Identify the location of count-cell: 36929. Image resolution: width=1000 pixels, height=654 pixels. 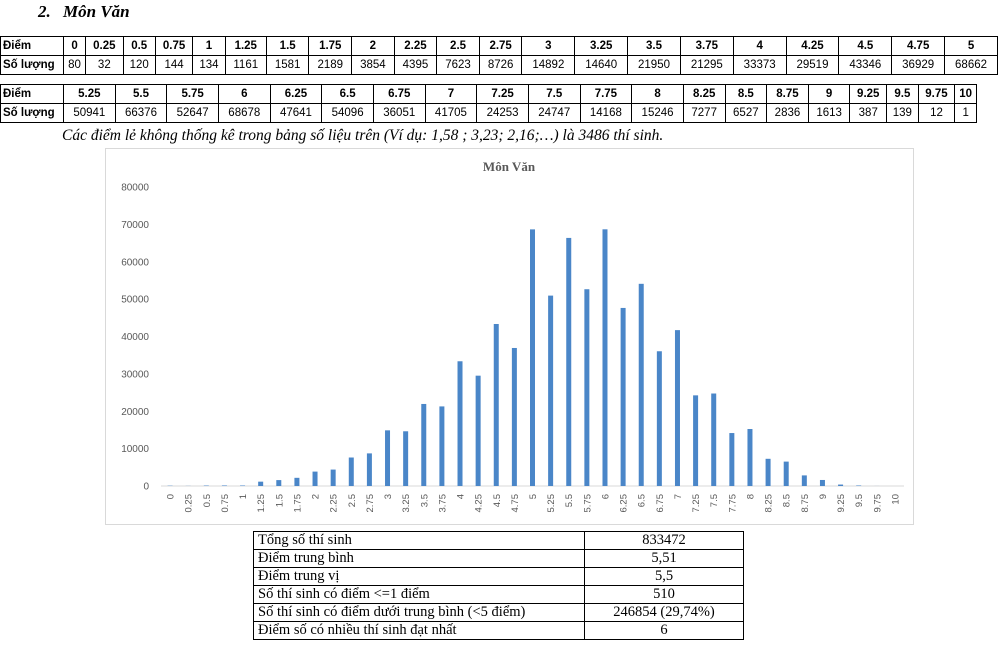
(918, 65).